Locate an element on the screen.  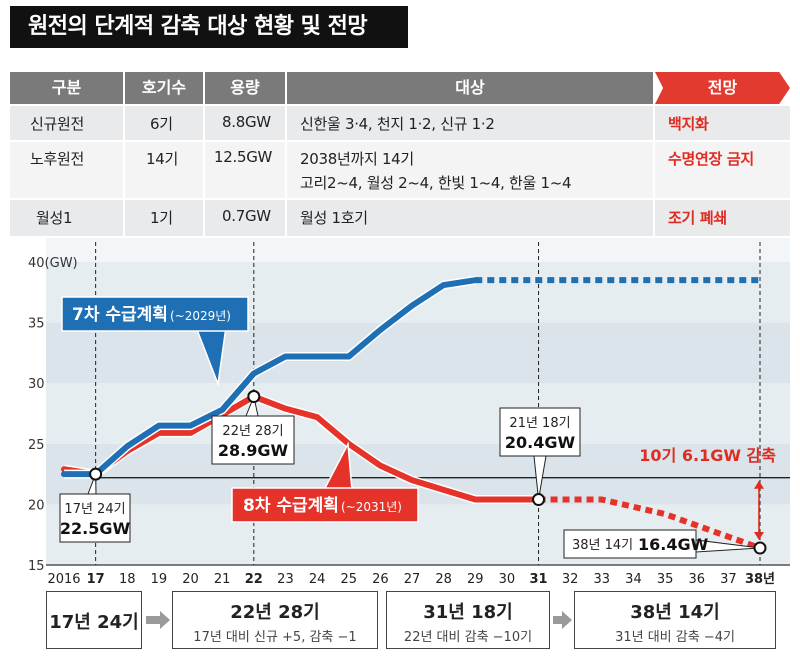
x-tick-label: 17 is located at coordinates (96, 579).